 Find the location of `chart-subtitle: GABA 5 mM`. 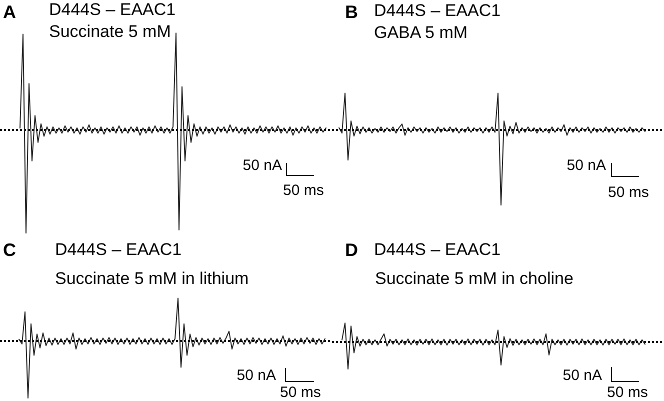

chart-subtitle: GABA 5 mM is located at coordinates (421, 32).